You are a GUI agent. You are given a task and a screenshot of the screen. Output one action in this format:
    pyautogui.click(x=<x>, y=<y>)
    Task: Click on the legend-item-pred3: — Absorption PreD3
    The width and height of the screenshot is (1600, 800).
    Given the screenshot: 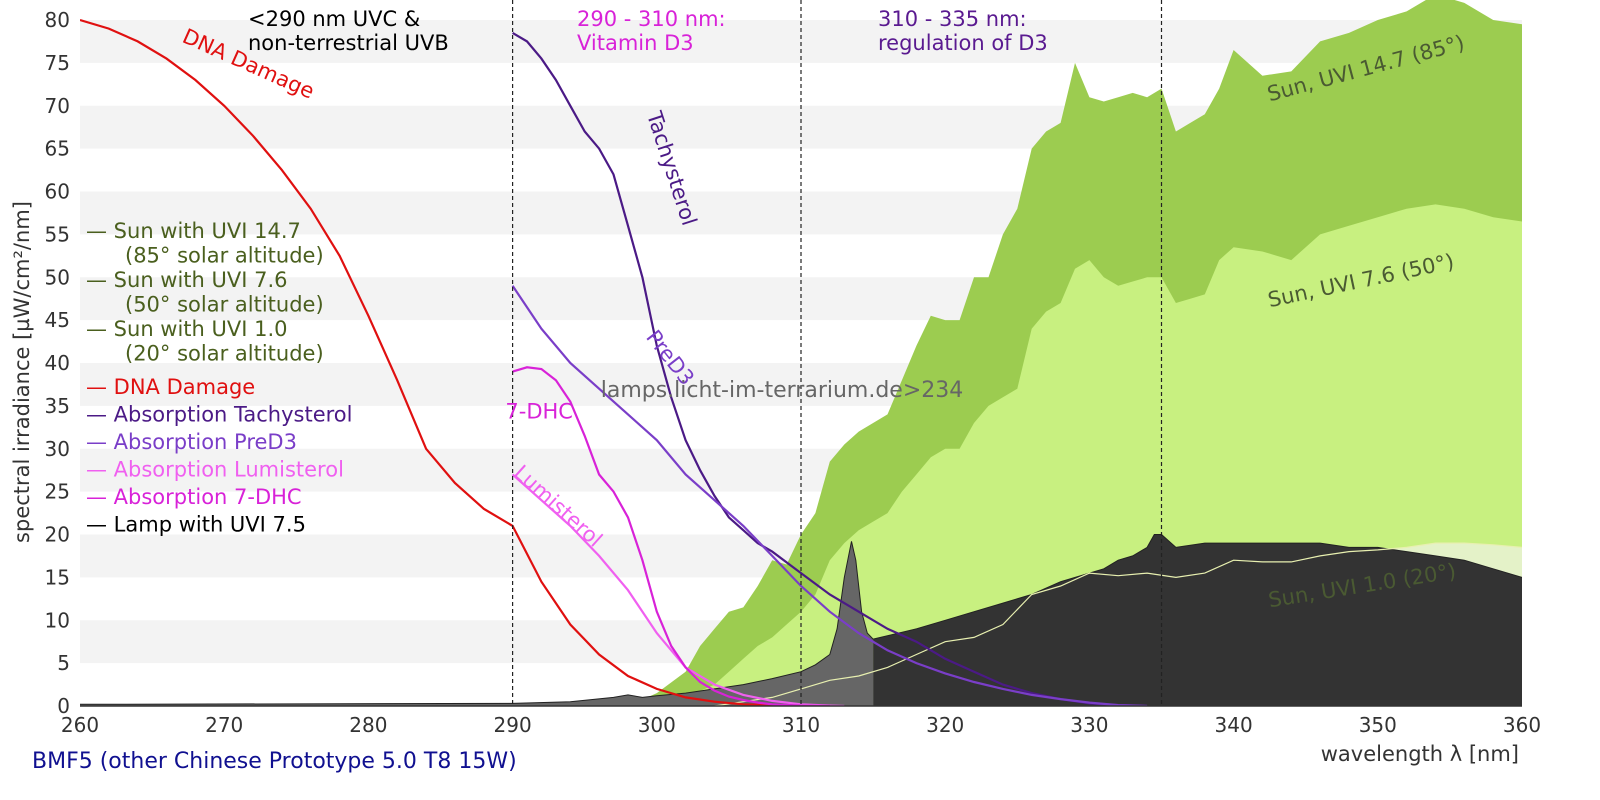 What is the action you would take?
    pyautogui.click(x=191, y=442)
    